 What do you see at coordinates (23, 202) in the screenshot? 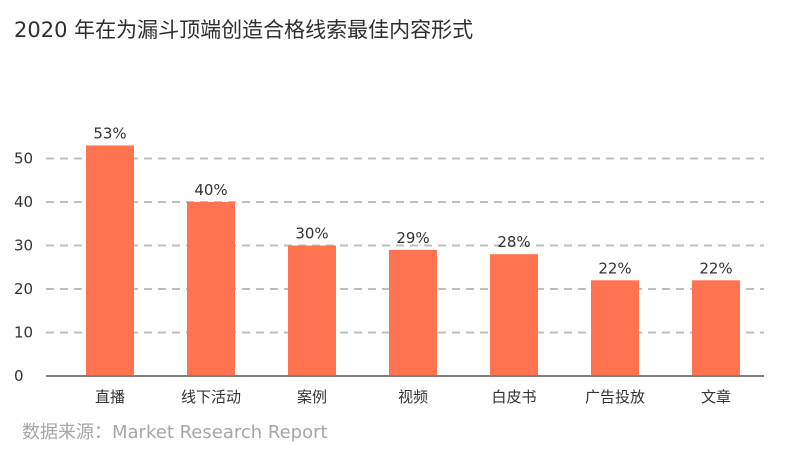
I see `y-tick-label: 40` at bounding box center [23, 202].